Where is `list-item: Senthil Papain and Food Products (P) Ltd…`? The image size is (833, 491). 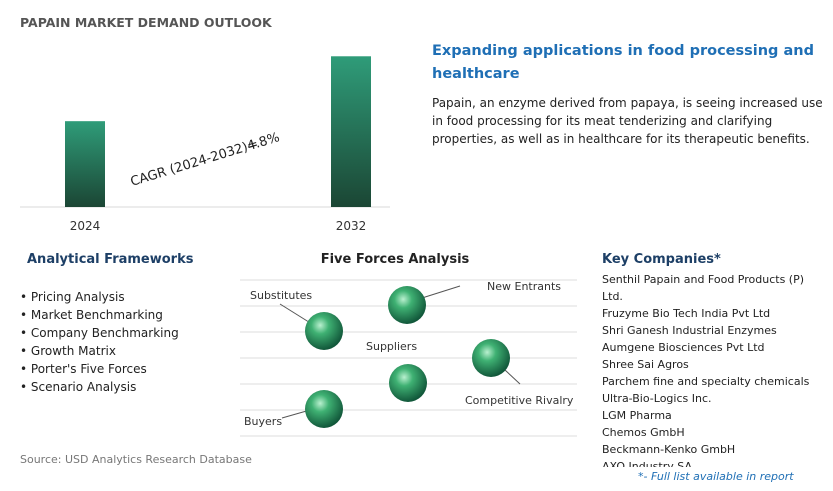
list-item: Senthil Papain and Food Products (P) Ltd… is located at coordinates (703, 288).